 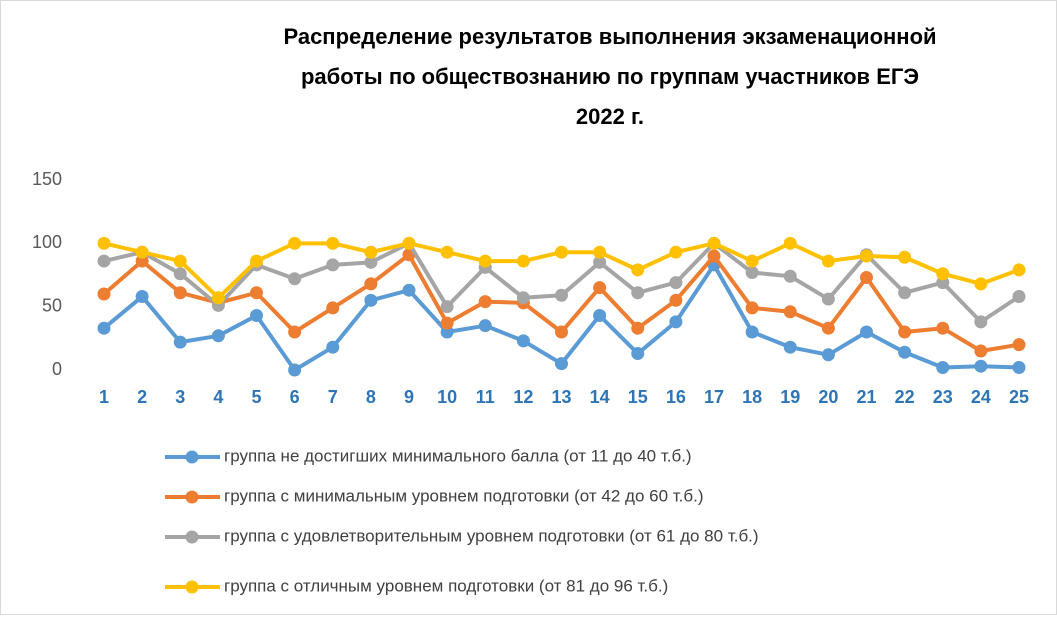 I want to click on x-tick-label: 9, so click(x=409, y=397).